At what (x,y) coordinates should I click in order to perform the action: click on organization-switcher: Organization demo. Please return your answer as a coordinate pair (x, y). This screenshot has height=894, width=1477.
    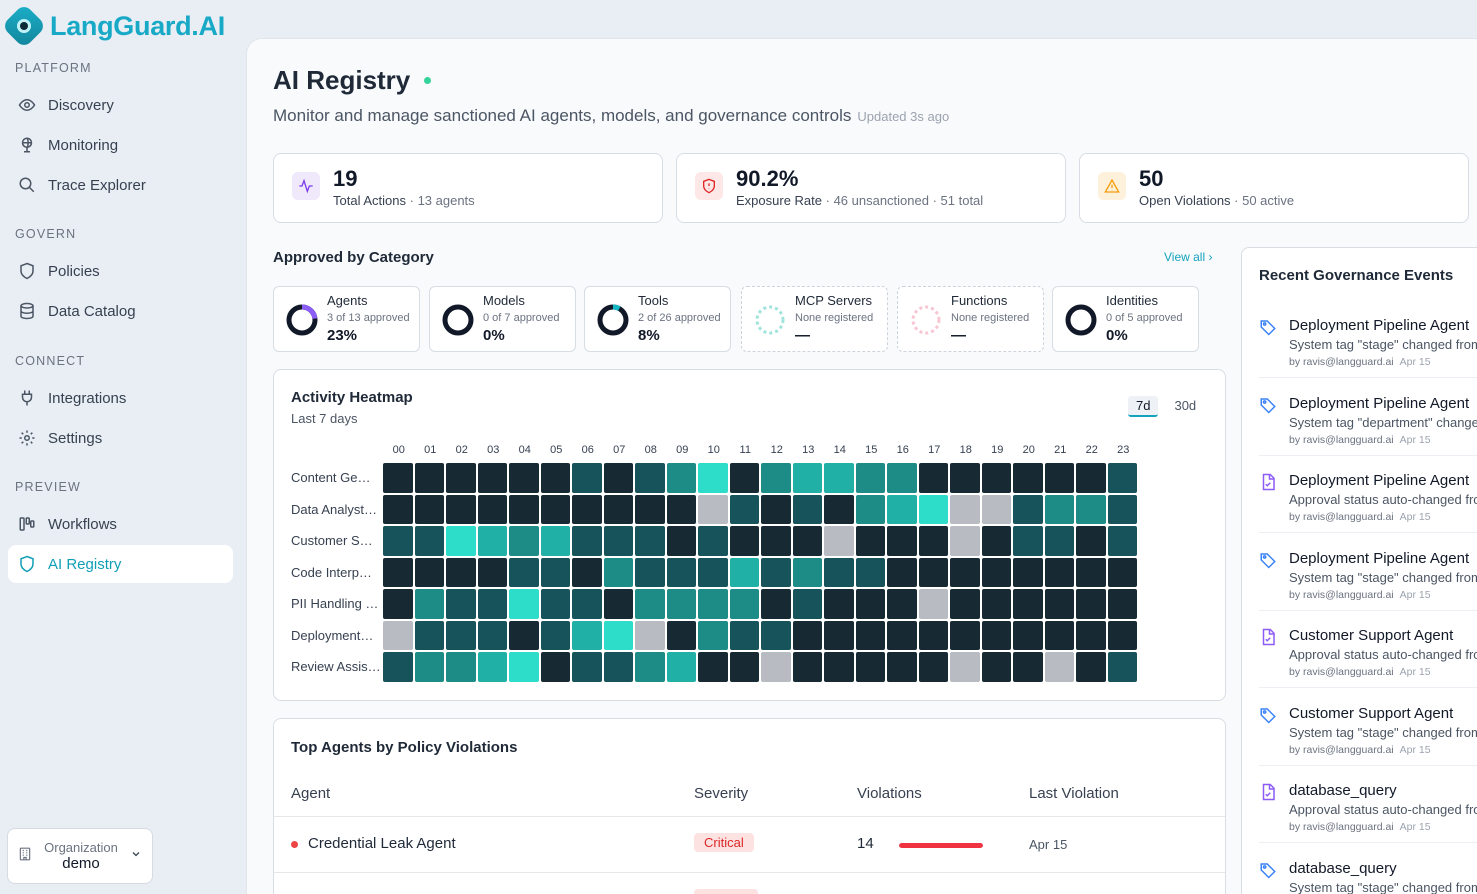
    Looking at the image, I should click on (80, 856).